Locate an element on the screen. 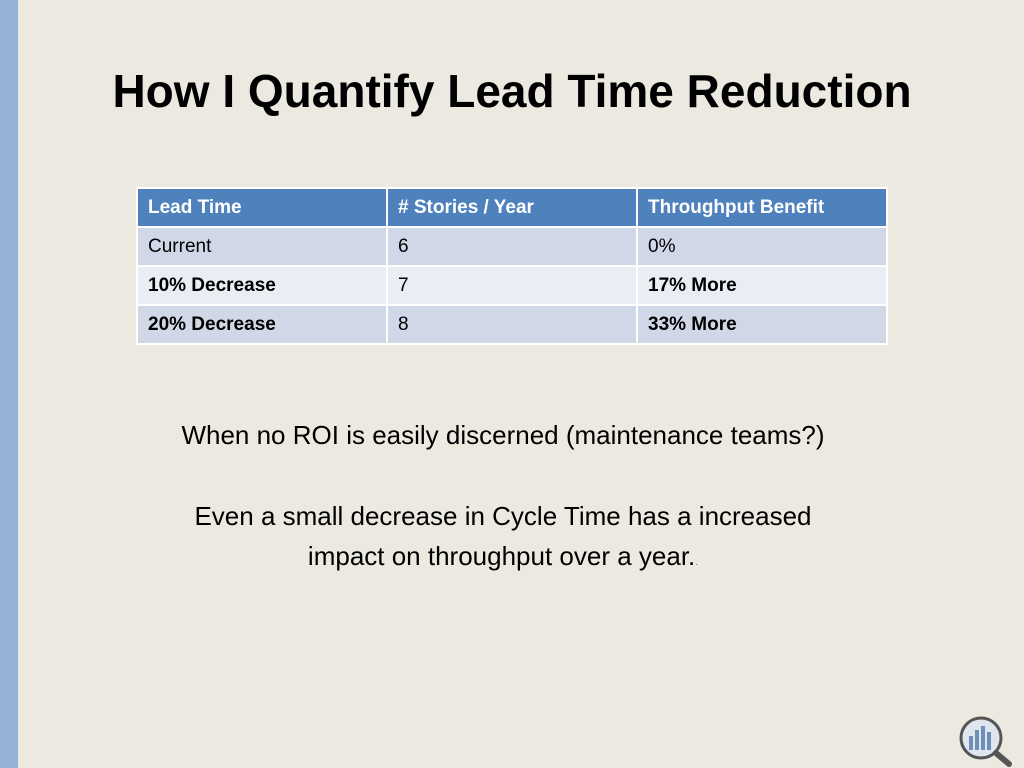  table-cell: Current is located at coordinates (262, 246).